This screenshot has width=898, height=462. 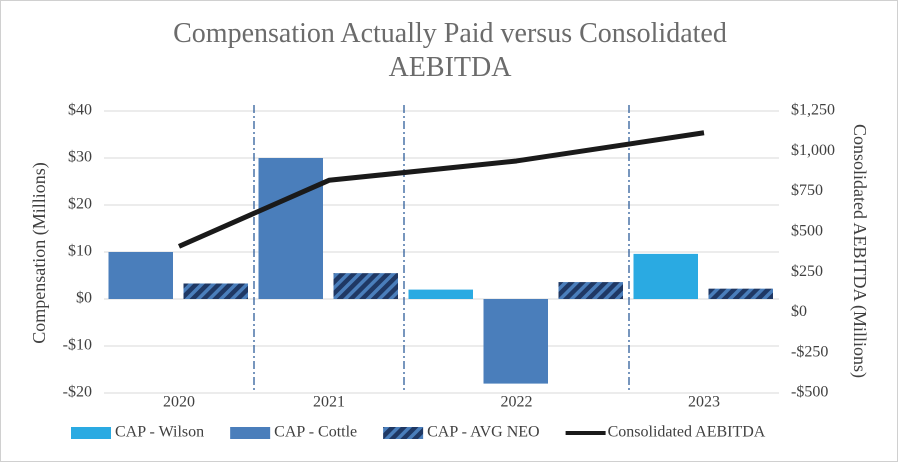 I want to click on y2-tick-label: $0, so click(x=799, y=311).